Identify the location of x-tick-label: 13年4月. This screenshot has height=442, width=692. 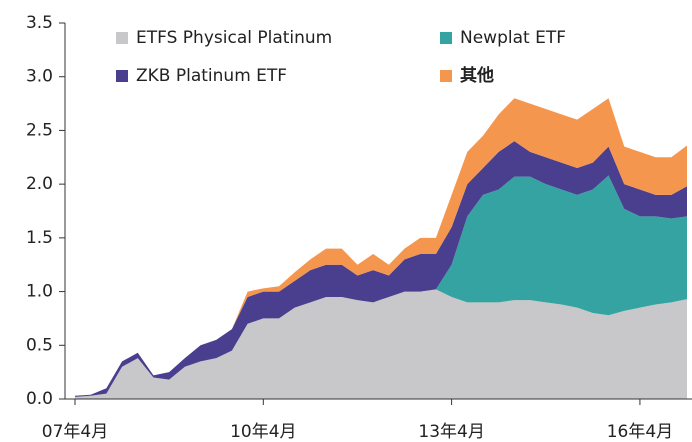
(451, 432).